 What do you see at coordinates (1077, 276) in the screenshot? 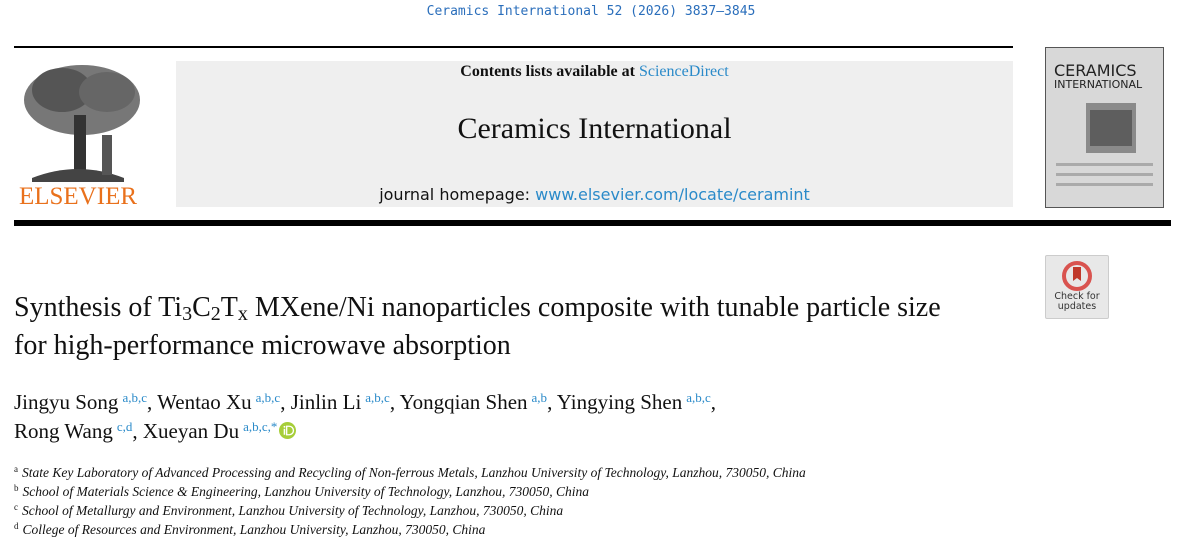
I see `check-updates-icon` at bounding box center [1077, 276].